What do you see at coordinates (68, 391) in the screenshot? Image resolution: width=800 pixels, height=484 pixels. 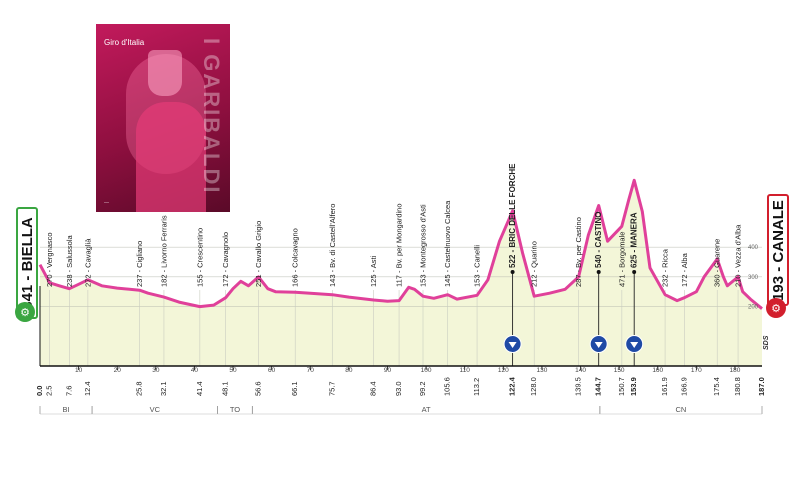 I see `km-label: 7.6` at bounding box center [68, 391].